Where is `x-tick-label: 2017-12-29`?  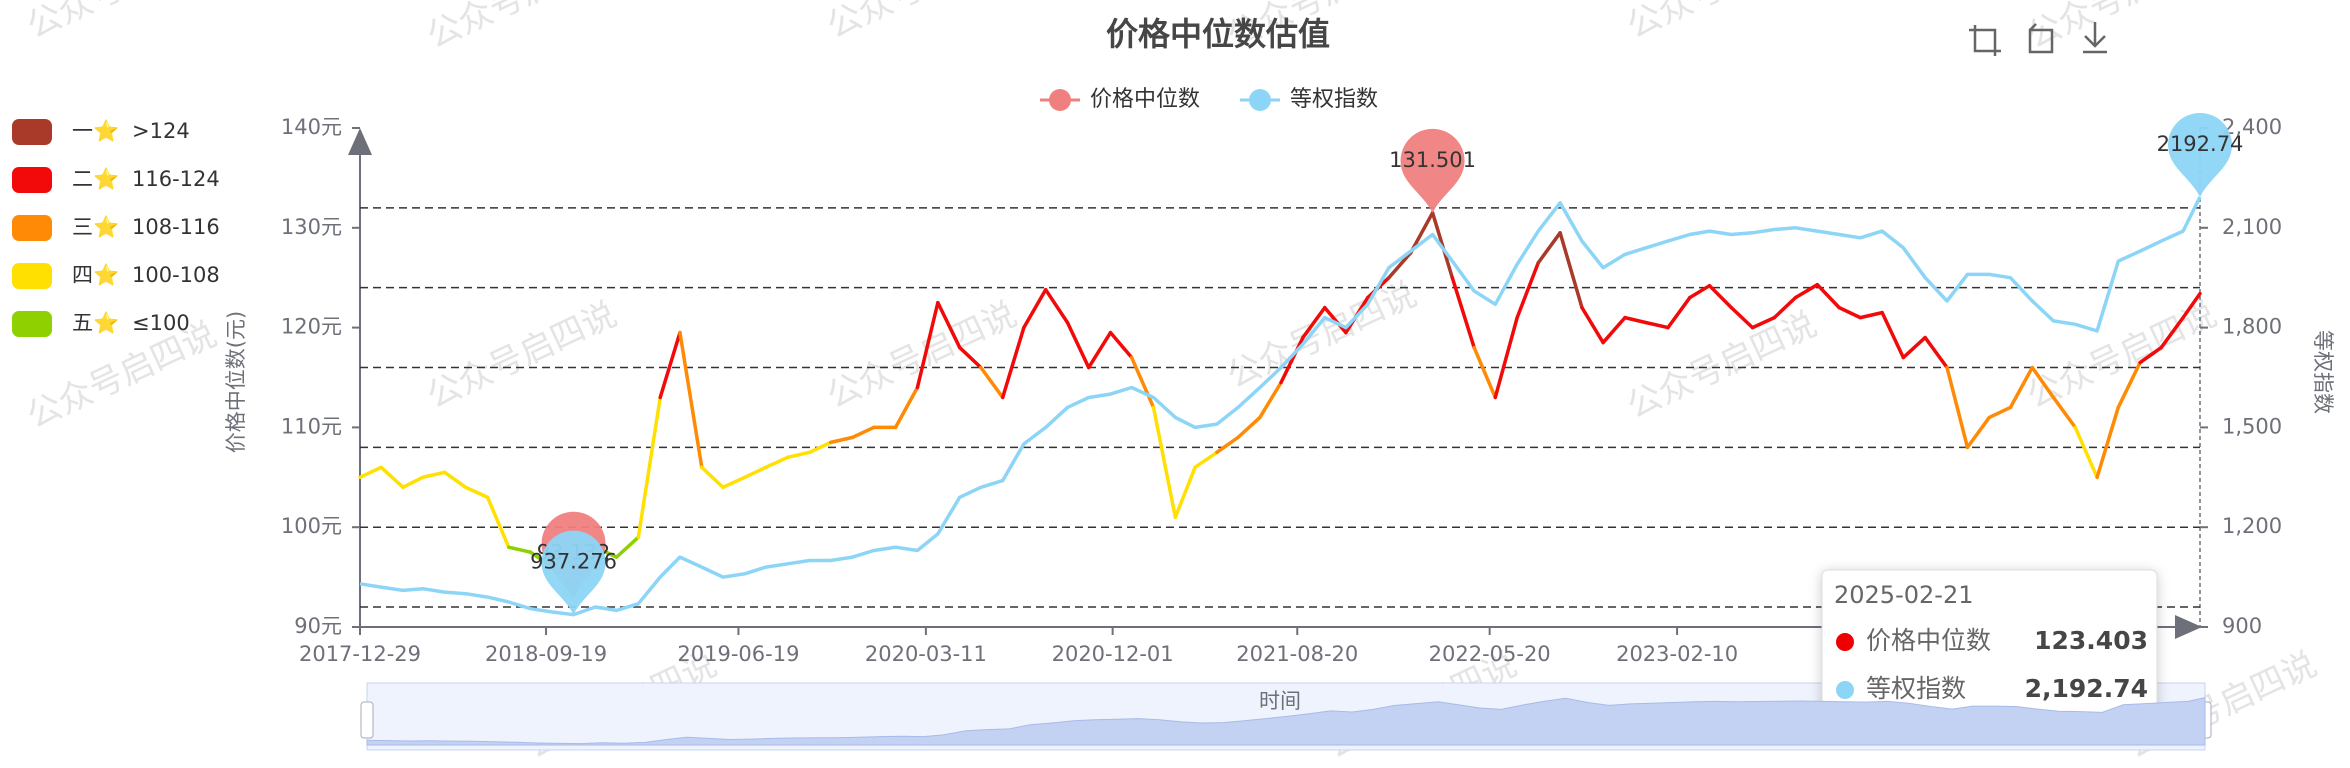
x-tick-label: 2017-12-29 is located at coordinates (360, 654).